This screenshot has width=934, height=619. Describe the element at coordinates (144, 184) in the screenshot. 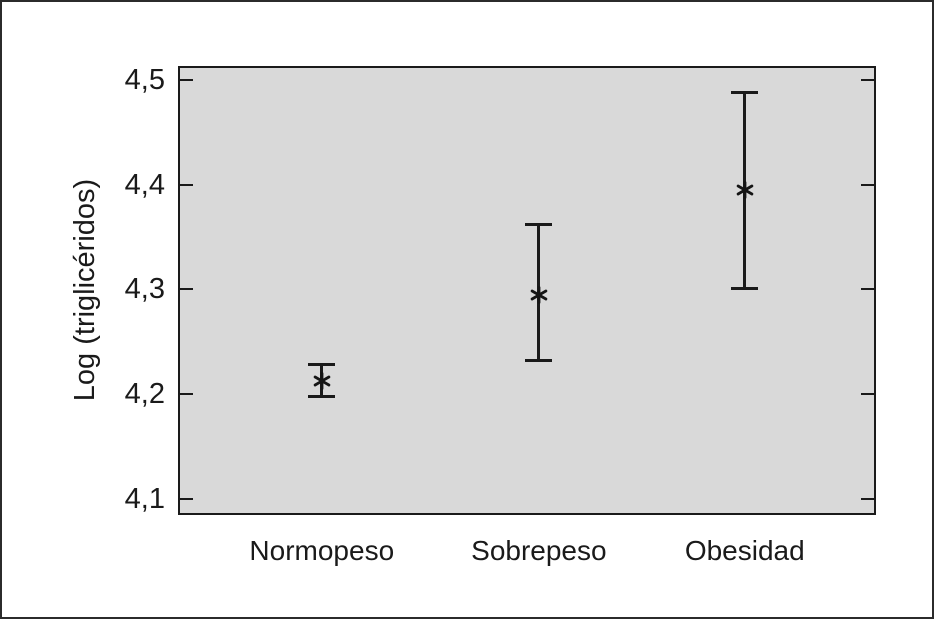

I see `y-tick-label: 4,4` at that location.